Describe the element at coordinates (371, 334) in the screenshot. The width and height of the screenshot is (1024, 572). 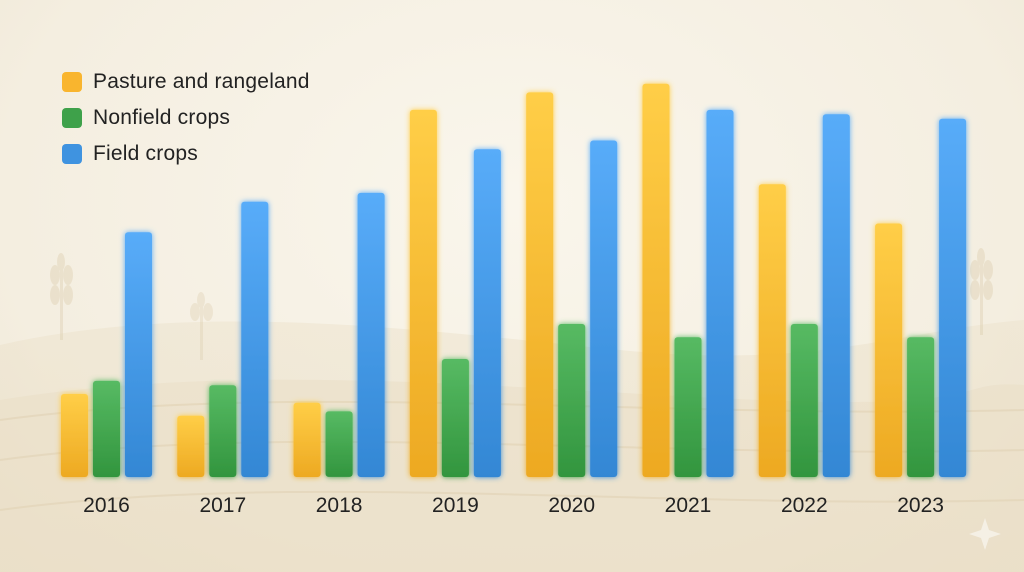
I see `bar-field-crops-2018` at that location.